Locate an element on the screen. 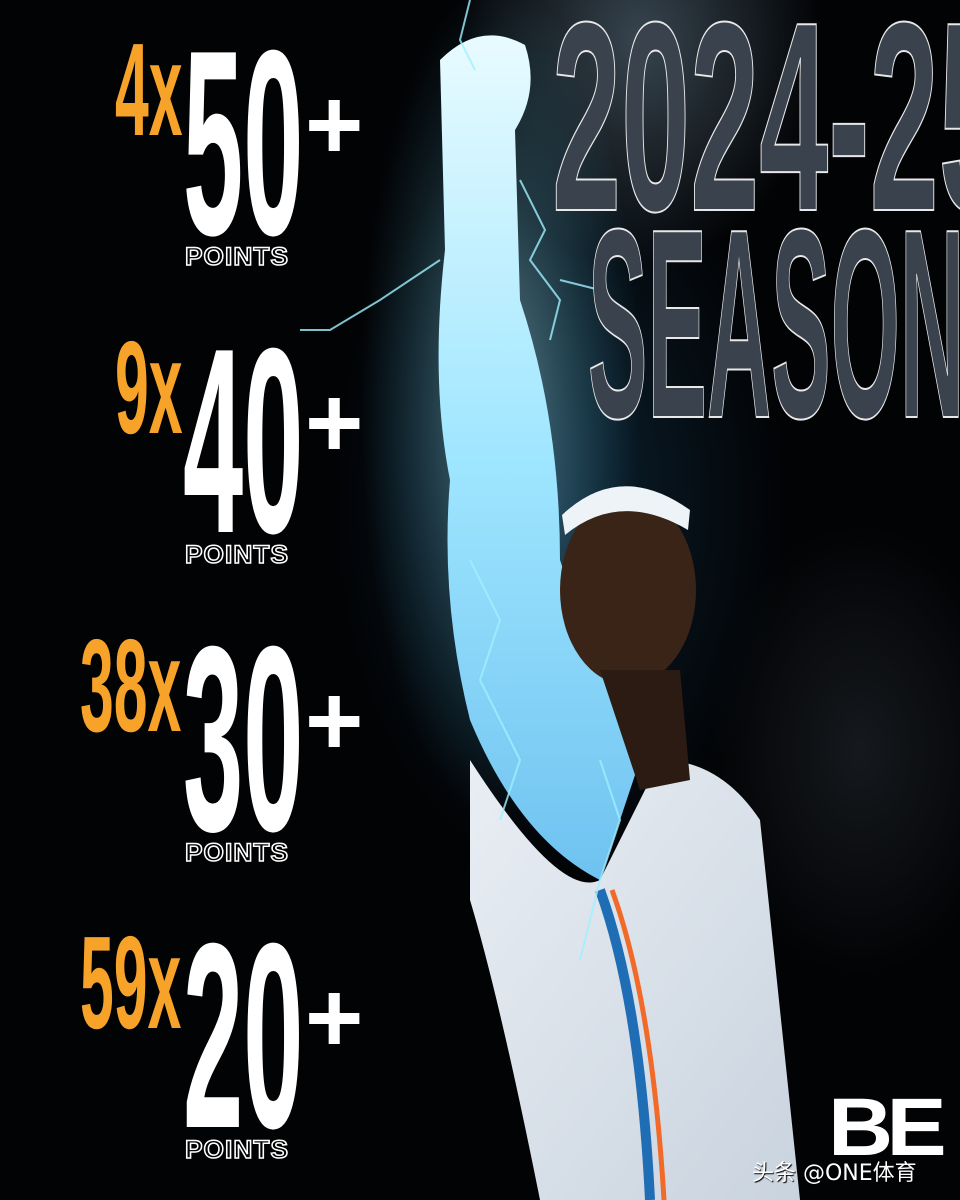 This screenshot has width=960, height=1200. raised-arm is located at coordinates (539, 457).